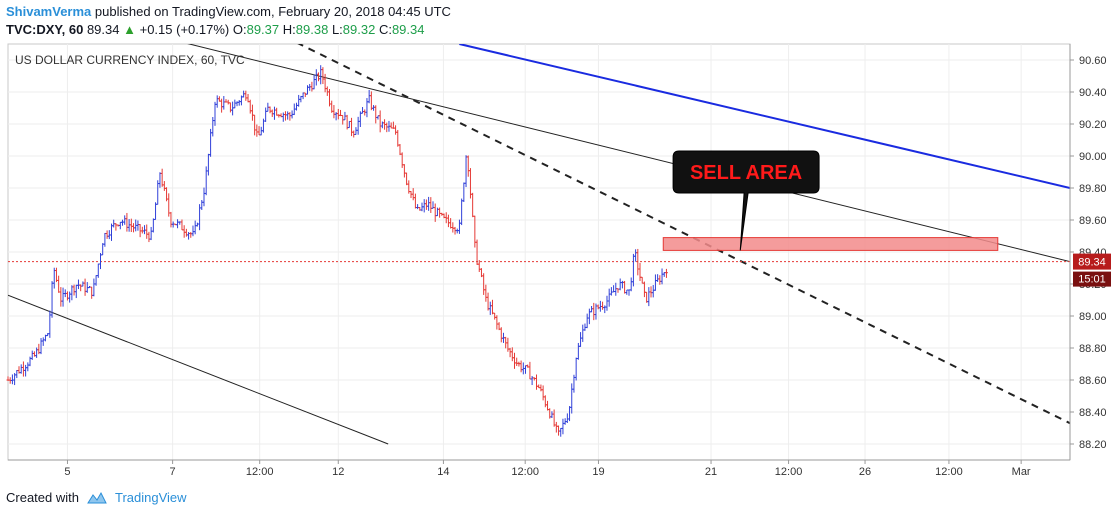 This screenshot has width=1117, height=517. What do you see at coordinates (184, 29) in the screenshot?
I see `change-value: +0.15 (+0.17%)` at bounding box center [184, 29].